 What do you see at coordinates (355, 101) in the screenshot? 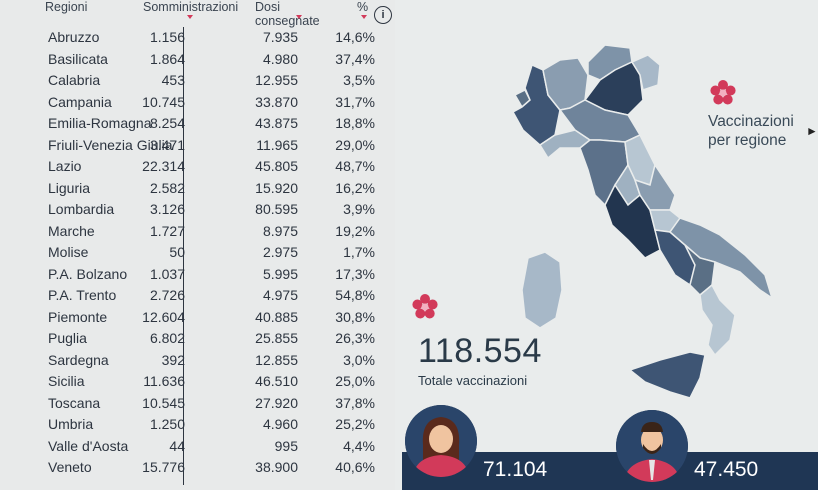
I see `pct-value: 31,7%` at bounding box center [355, 101].